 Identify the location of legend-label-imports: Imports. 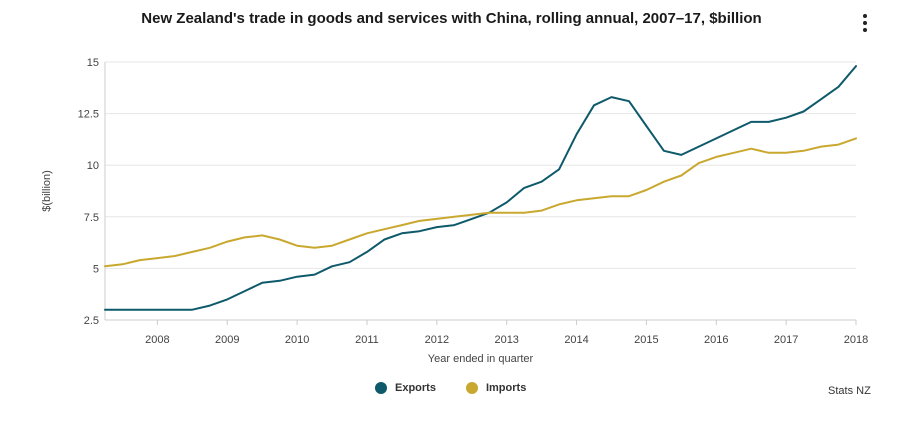
(506, 388).